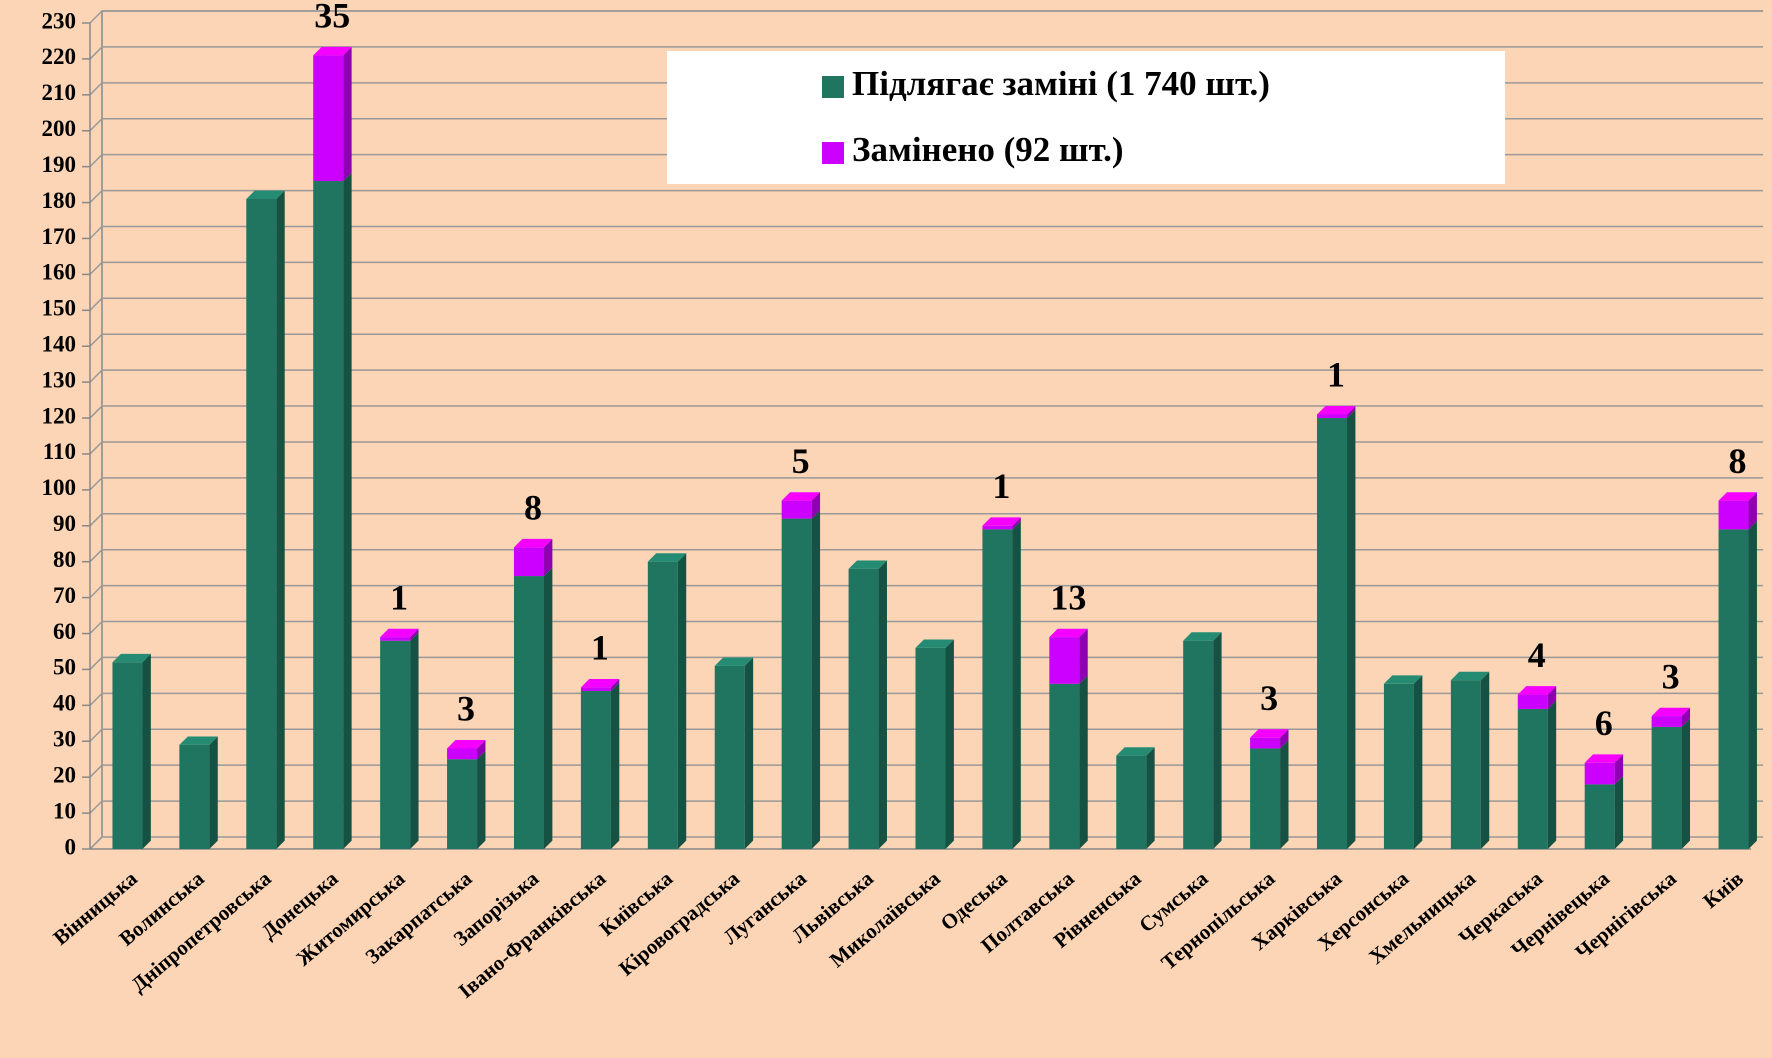  Describe the element at coordinates (64, 631) in the screenshot. I see `y-tick-label: 60` at that location.